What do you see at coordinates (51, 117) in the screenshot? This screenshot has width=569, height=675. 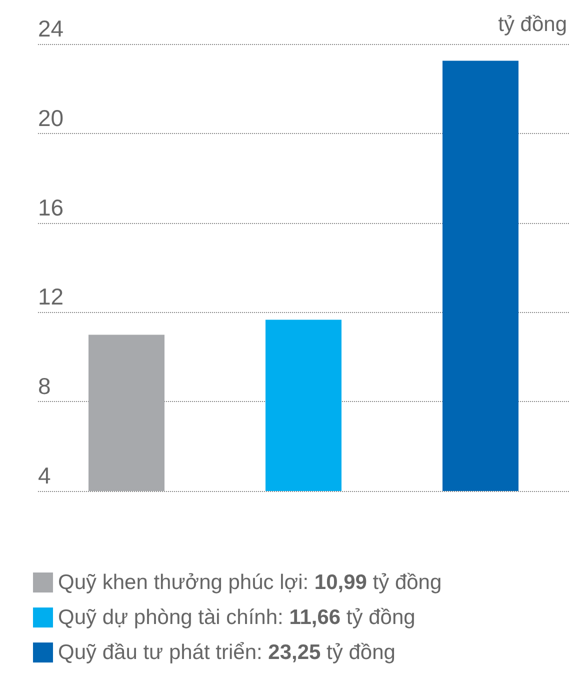 I see `y-tick-label: 20` at bounding box center [51, 117].